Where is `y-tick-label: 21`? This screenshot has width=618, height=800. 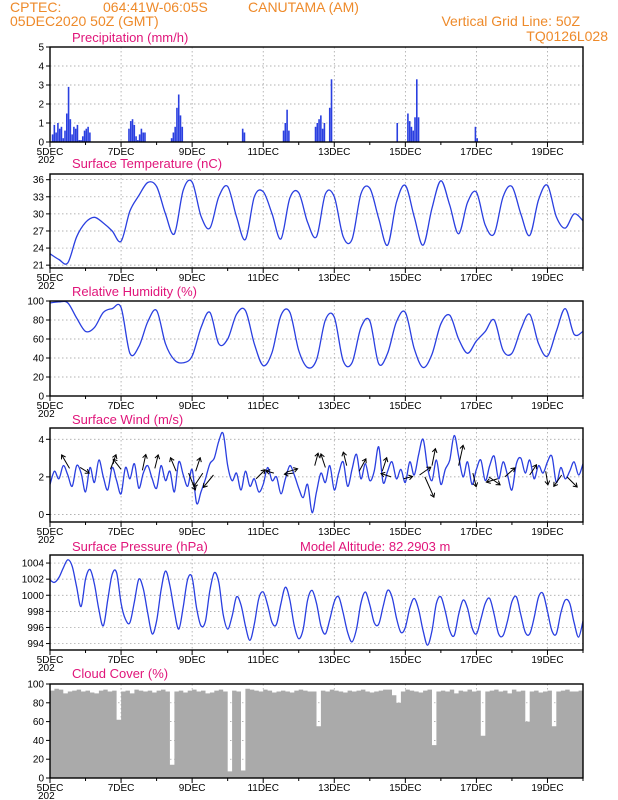 y-tick-label: 21 is located at coordinates (39, 266).